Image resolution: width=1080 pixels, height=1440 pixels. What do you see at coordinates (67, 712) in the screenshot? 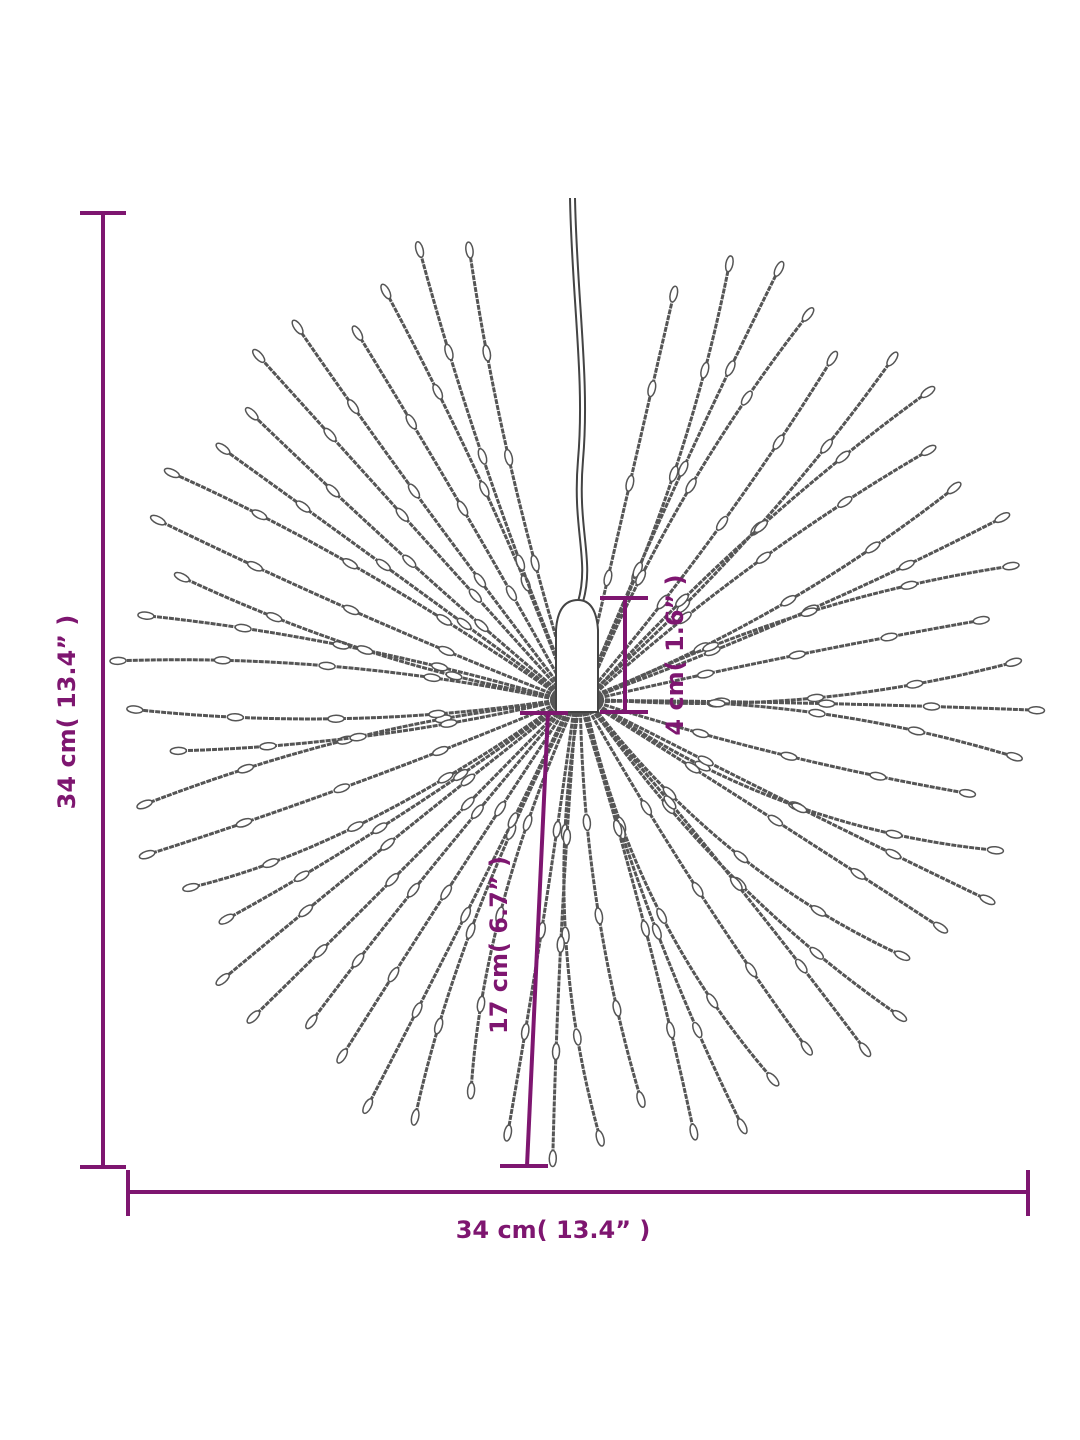
I see `height-label: 34 cm( 13.4” )` at bounding box center [67, 712].